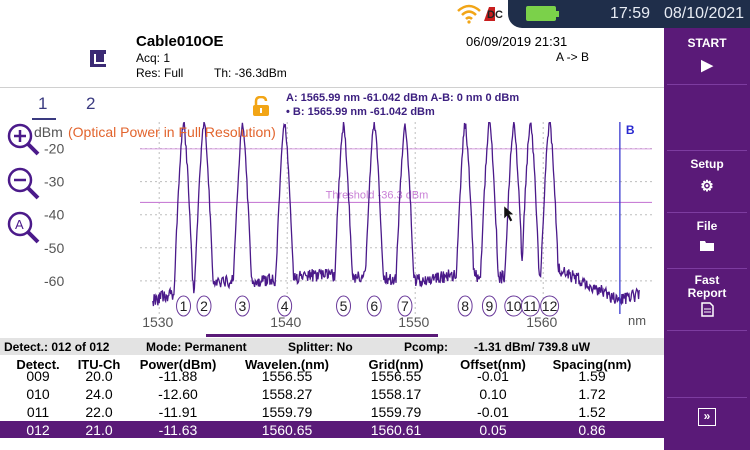  What do you see at coordinates (377, 195) in the screenshot?
I see `threshold-label: Threshold -36.3 dBm` at bounding box center [377, 195].